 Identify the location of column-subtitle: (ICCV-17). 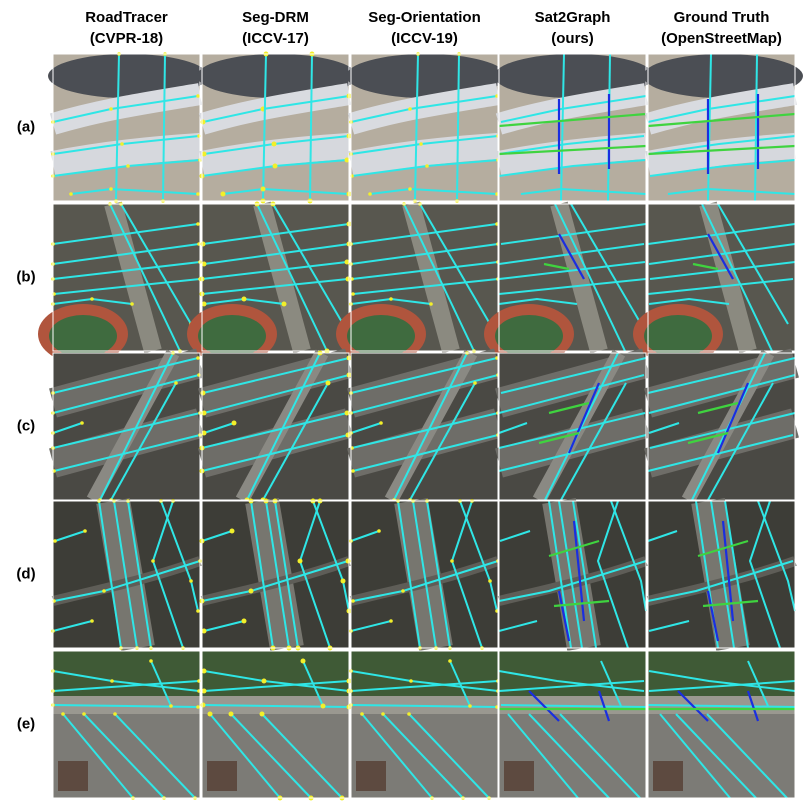
(275, 38).